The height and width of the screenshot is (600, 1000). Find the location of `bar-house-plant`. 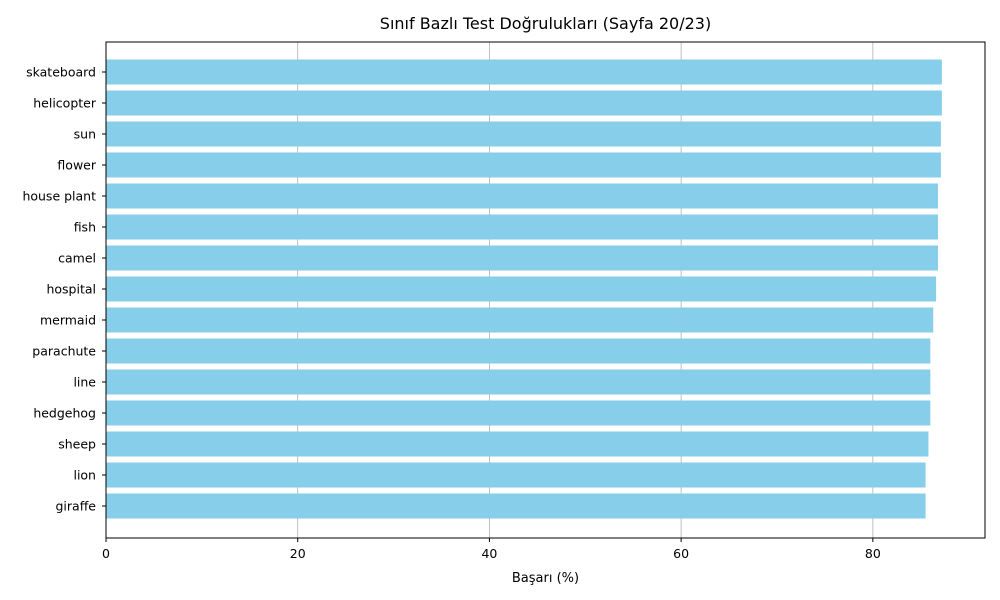

bar-house-plant is located at coordinates (522, 196).